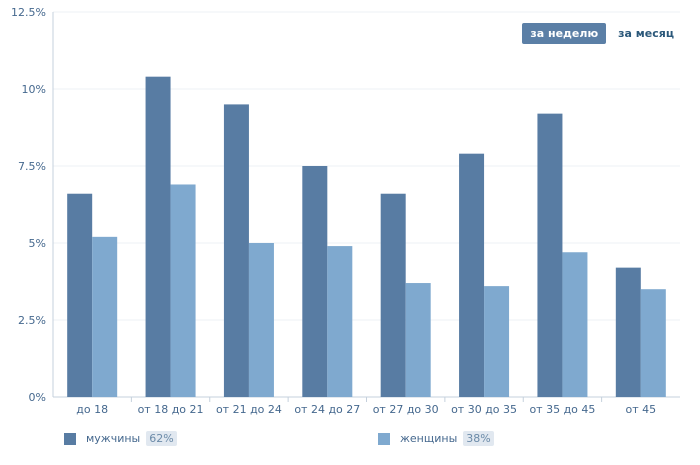 The height and width of the screenshot is (465, 700). I want to click on x-tick-label: от 21 до 24, so click(249, 409).